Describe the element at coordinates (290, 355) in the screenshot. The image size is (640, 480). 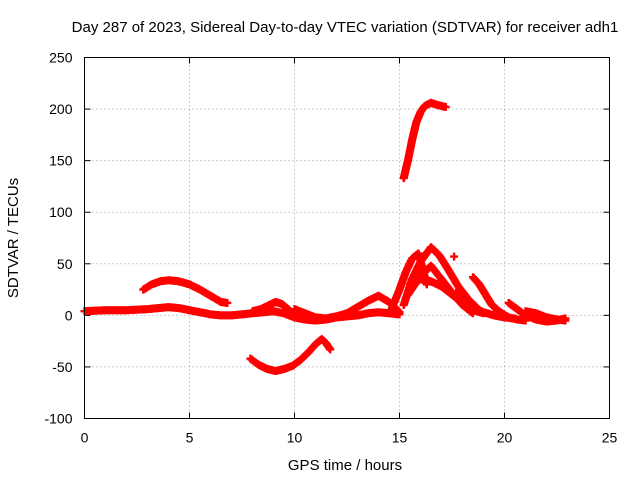
I see `series-arc-negative-dip` at that location.